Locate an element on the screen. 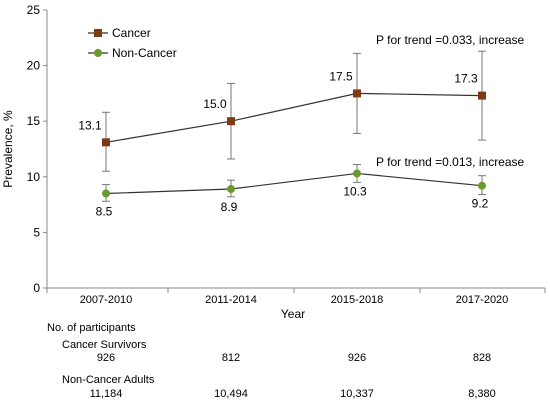  legend-label: Non-Cancer is located at coordinates (144, 53).